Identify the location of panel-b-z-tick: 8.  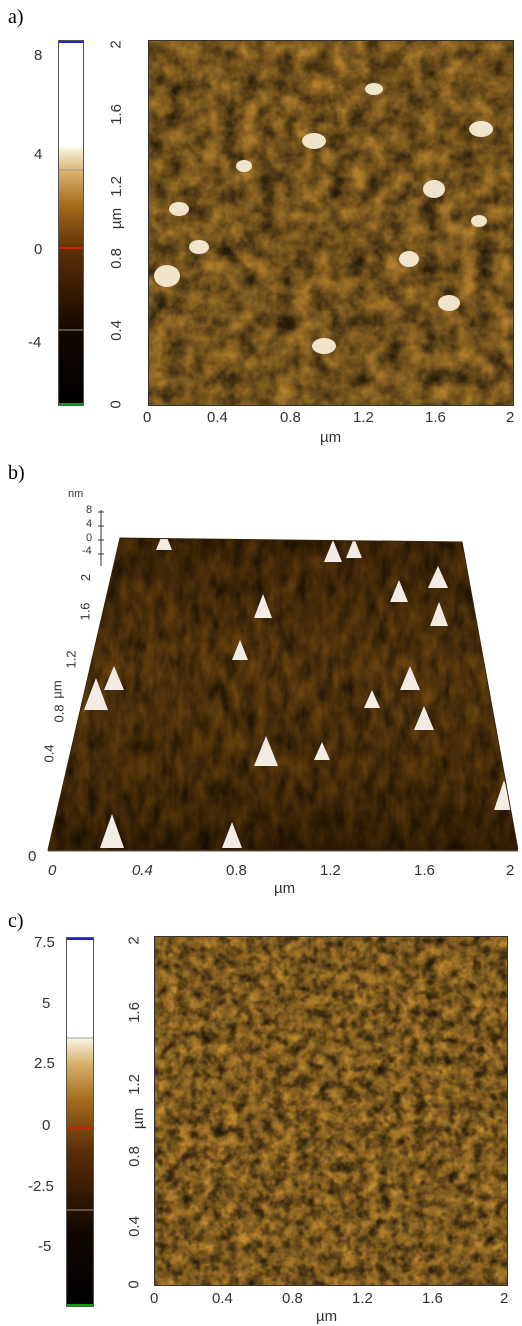
(89, 510).